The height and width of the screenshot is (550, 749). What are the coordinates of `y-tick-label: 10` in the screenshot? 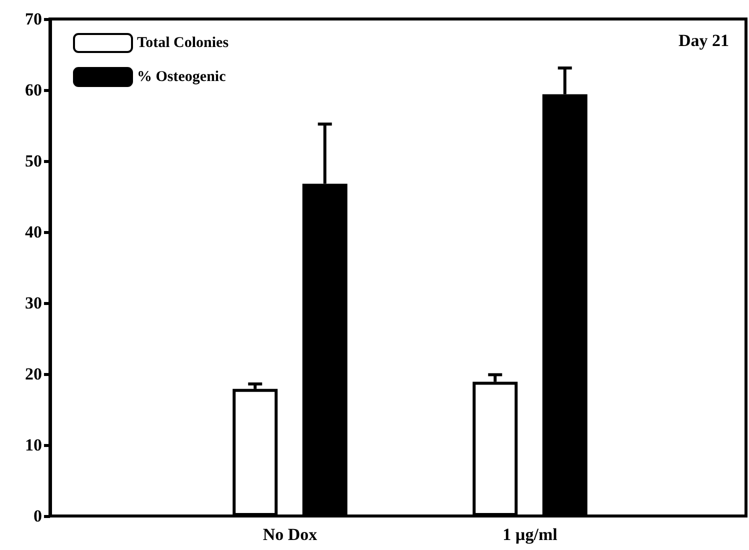 It's located at (33, 445).